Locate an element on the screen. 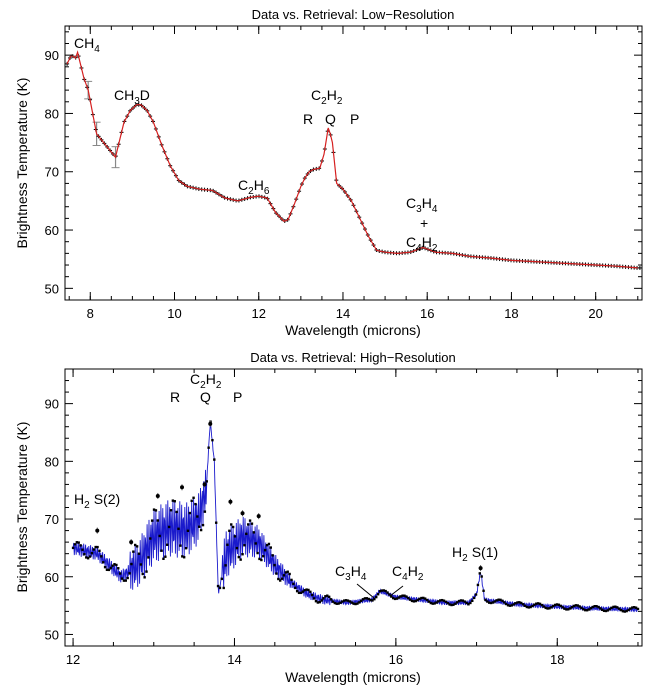 This screenshot has width=664, height=691. label-c3h4-high-sub2: 4 is located at coordinates (364, 577).